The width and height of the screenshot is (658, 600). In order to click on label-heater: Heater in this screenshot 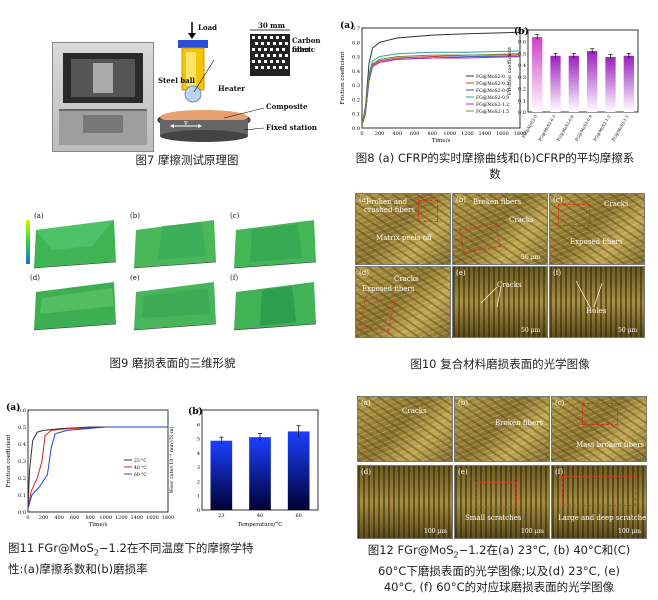, I will do `click(231, 88)`.